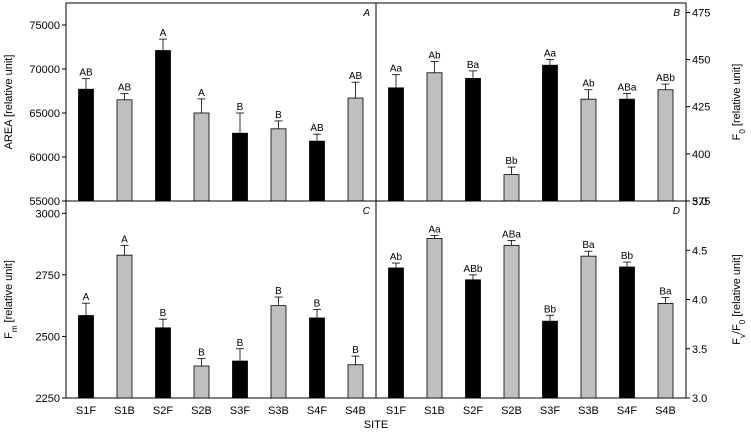 The height and width of the screenshot is (432, 751). What do you see at coordinates (201, 353) in the screenshot?
I see `panel-c-sig-s2b: B` at bounding box center [201, 353].